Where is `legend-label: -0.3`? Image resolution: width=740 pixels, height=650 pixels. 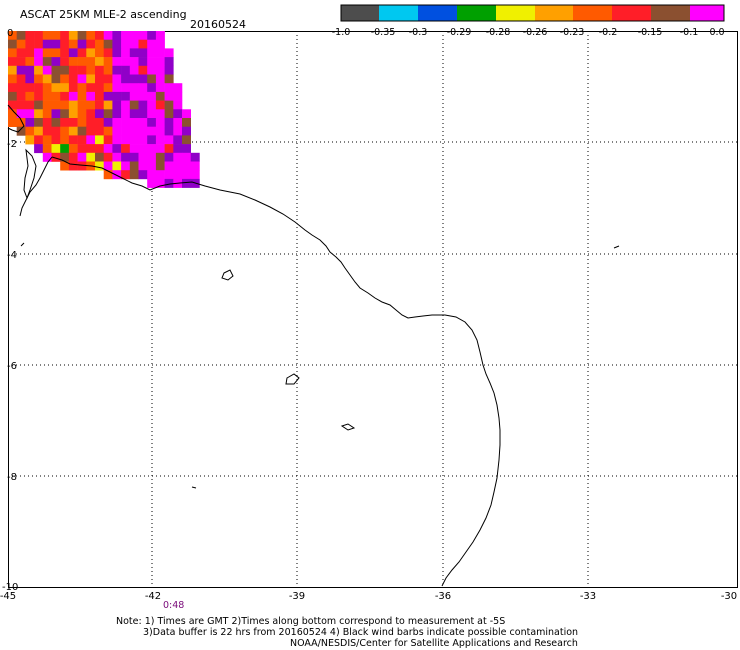 legend-label: -0.3 is located at coordinates (418, 32).